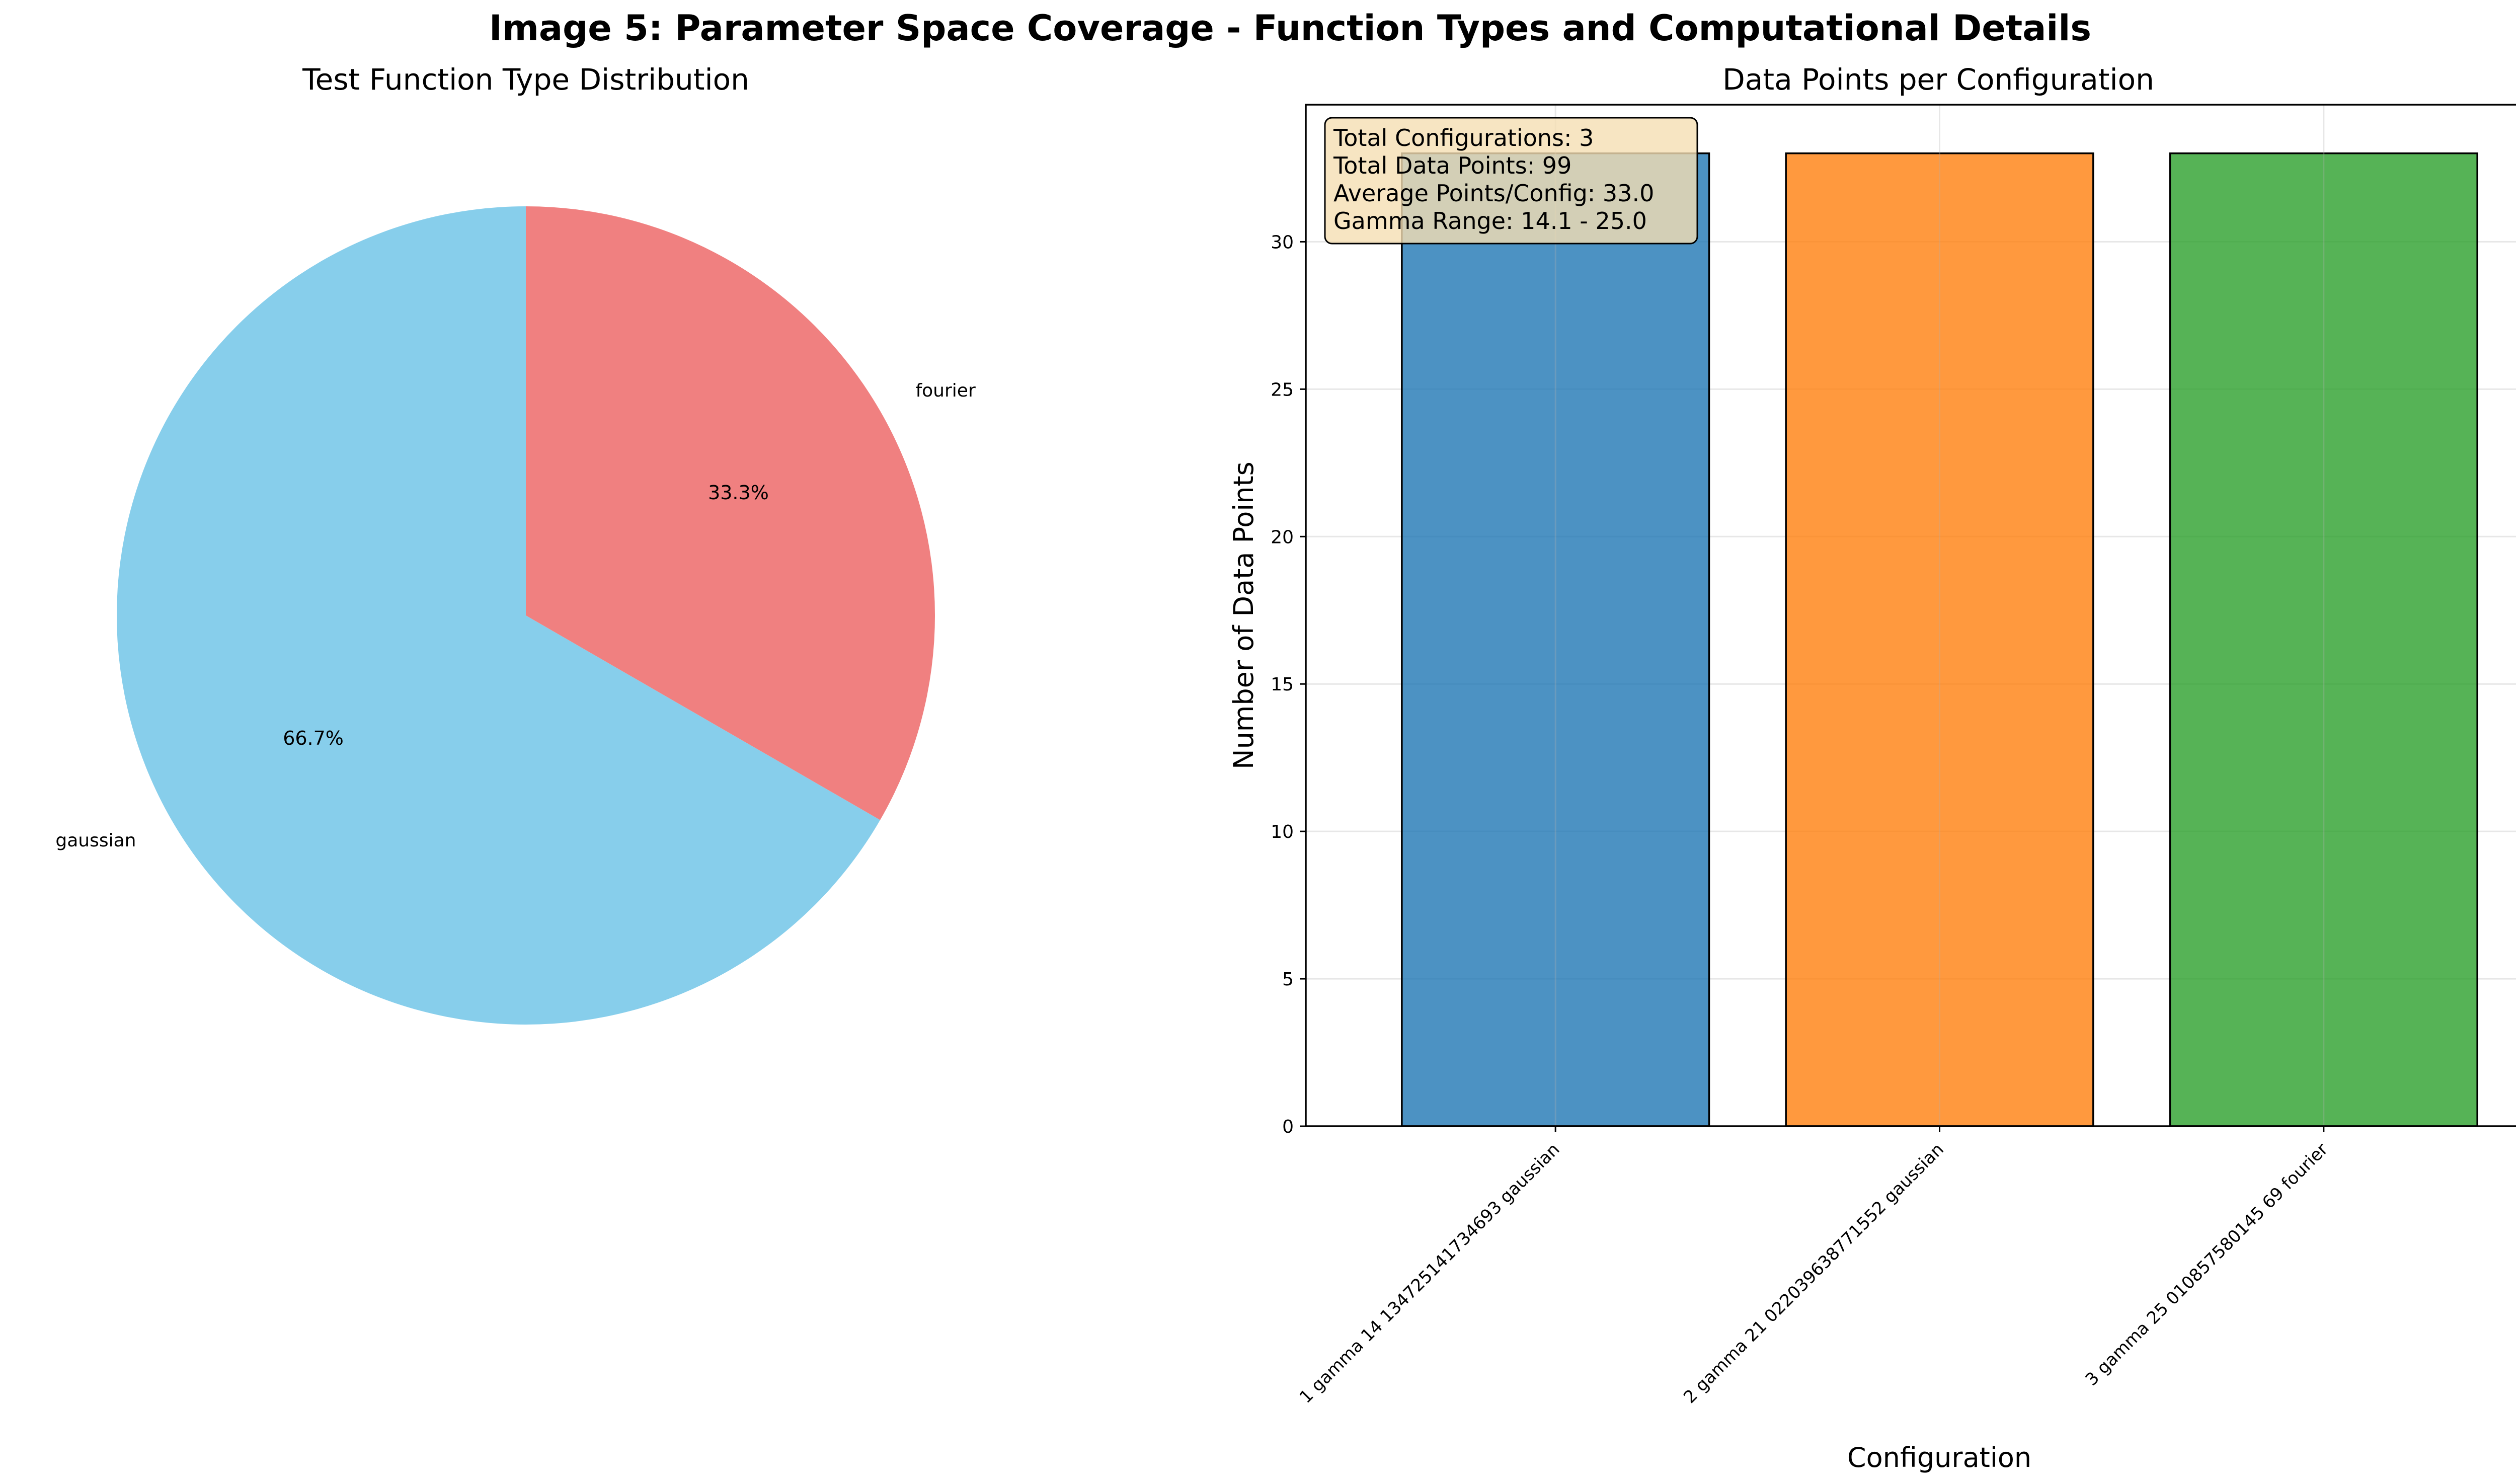 The width and height of the screenshot is (2516, 1484). I want to click on x-tick-label: 2 gamma 21 022039638771552 gaussian, so click(1814, 1273).